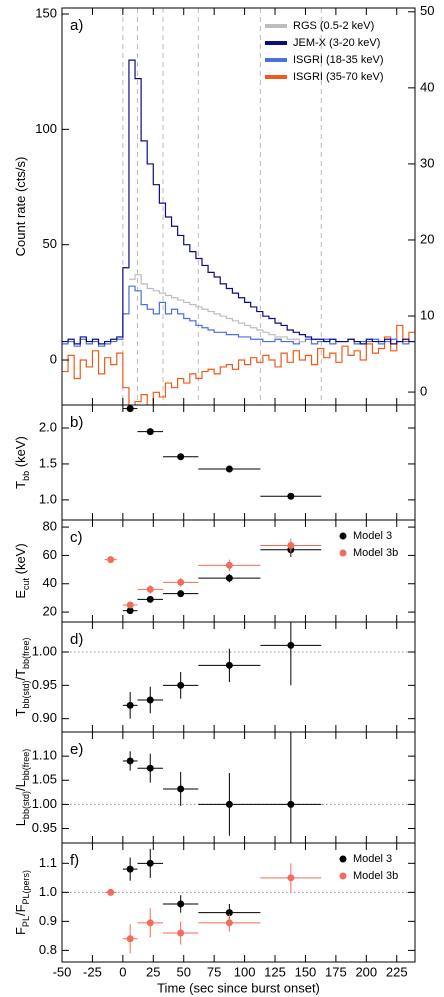  I want to click on y2-tick-label: 10, so click(427, 314).